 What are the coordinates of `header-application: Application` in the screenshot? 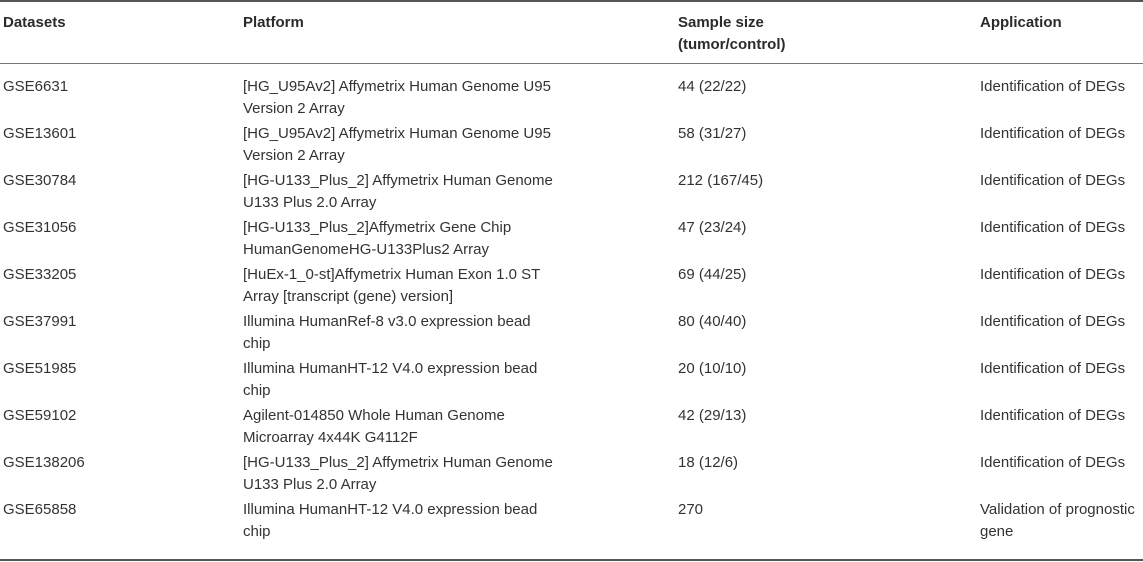 It's located at (1021, 22).